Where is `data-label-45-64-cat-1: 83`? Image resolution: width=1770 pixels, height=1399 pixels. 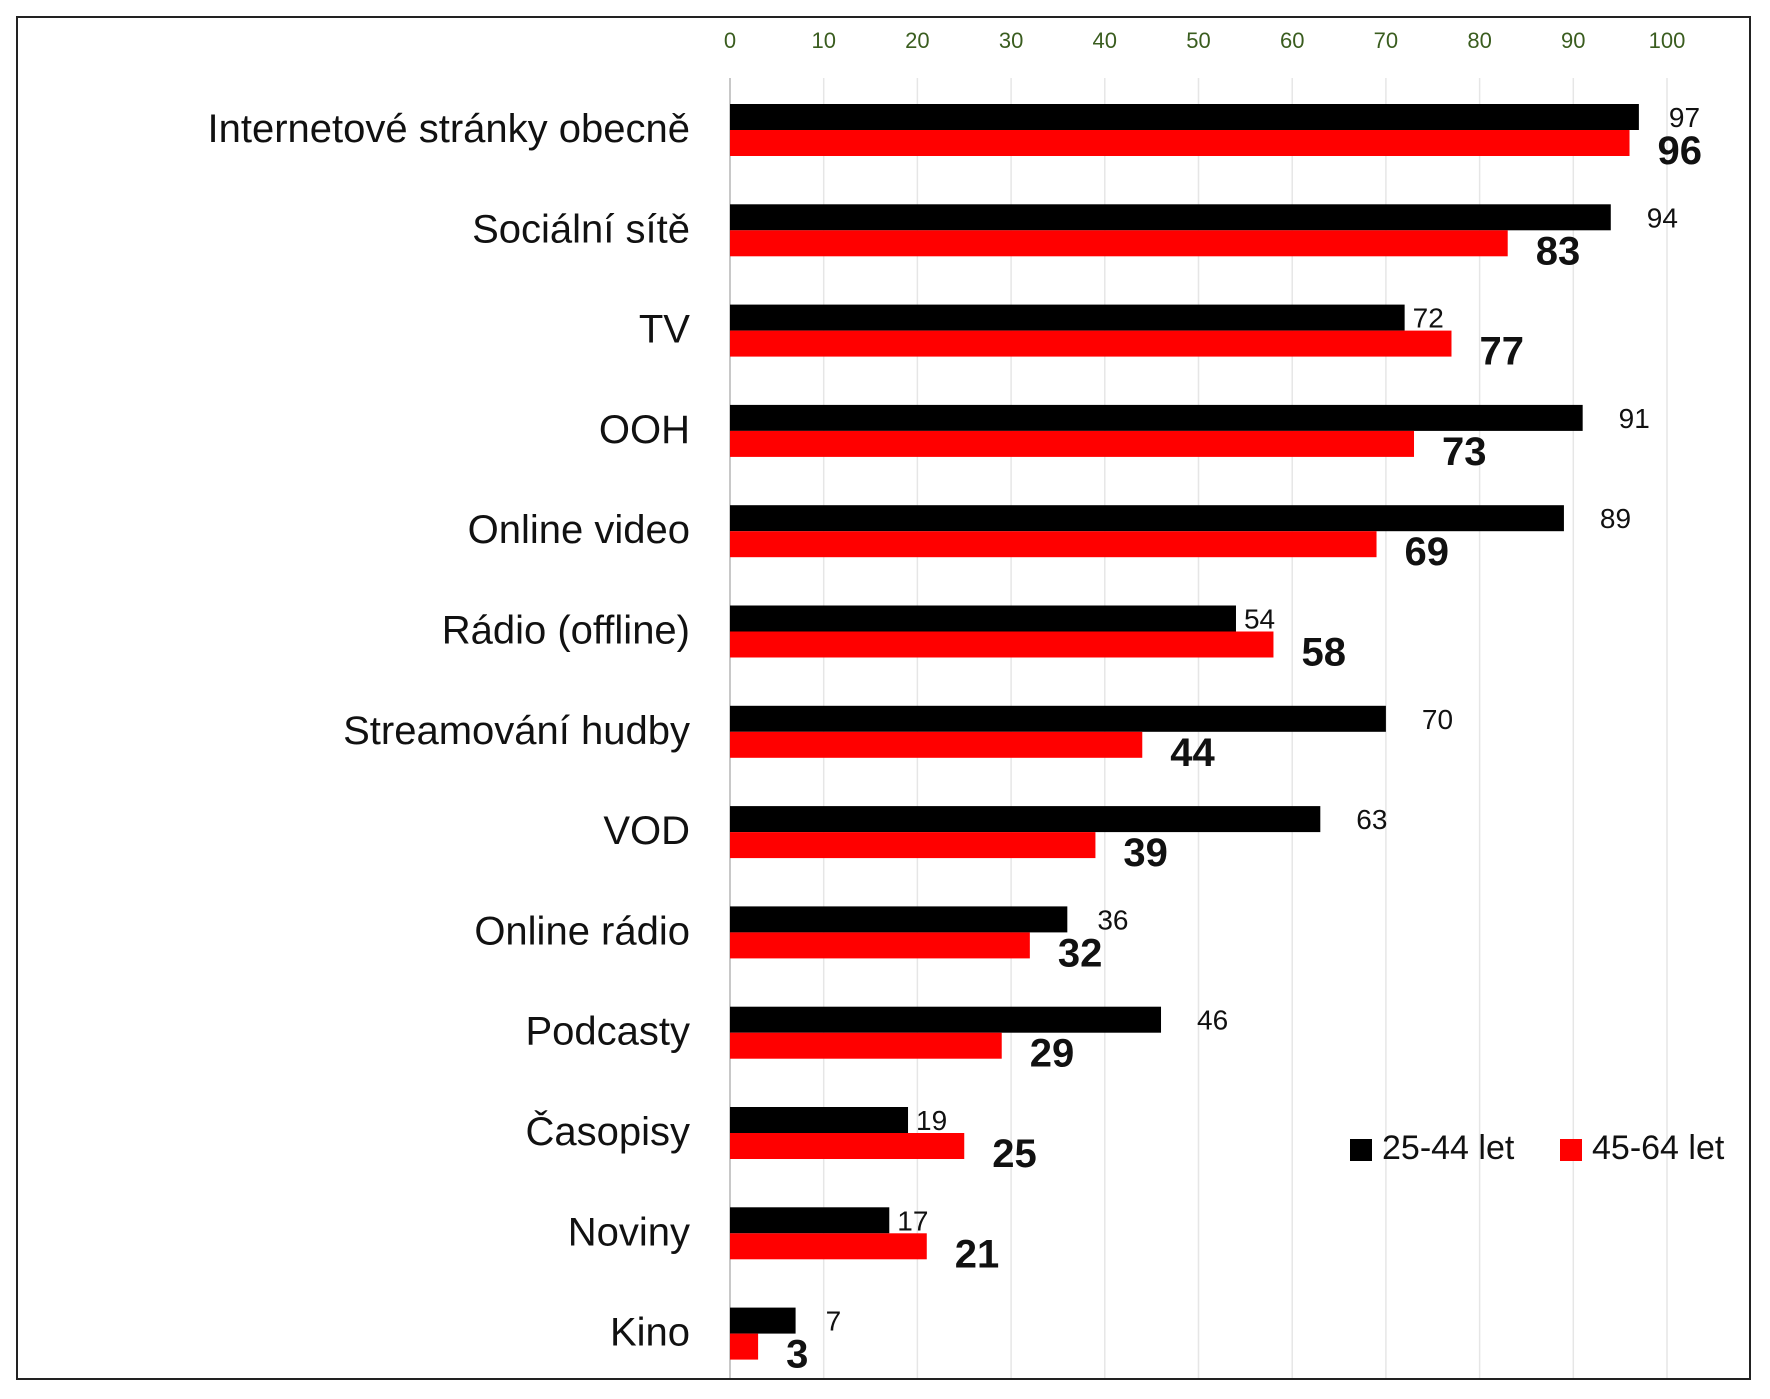 data-label-45-64-cat-1: 83 is located at coordinates (1558, 251).